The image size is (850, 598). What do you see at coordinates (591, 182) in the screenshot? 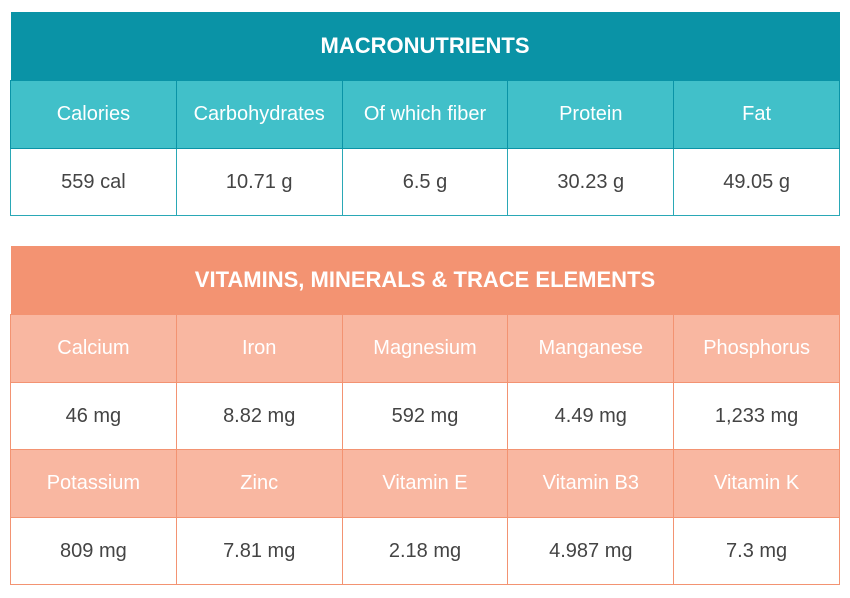
I see `value-protein: 30.23 g` at bounding box center [591, 182].